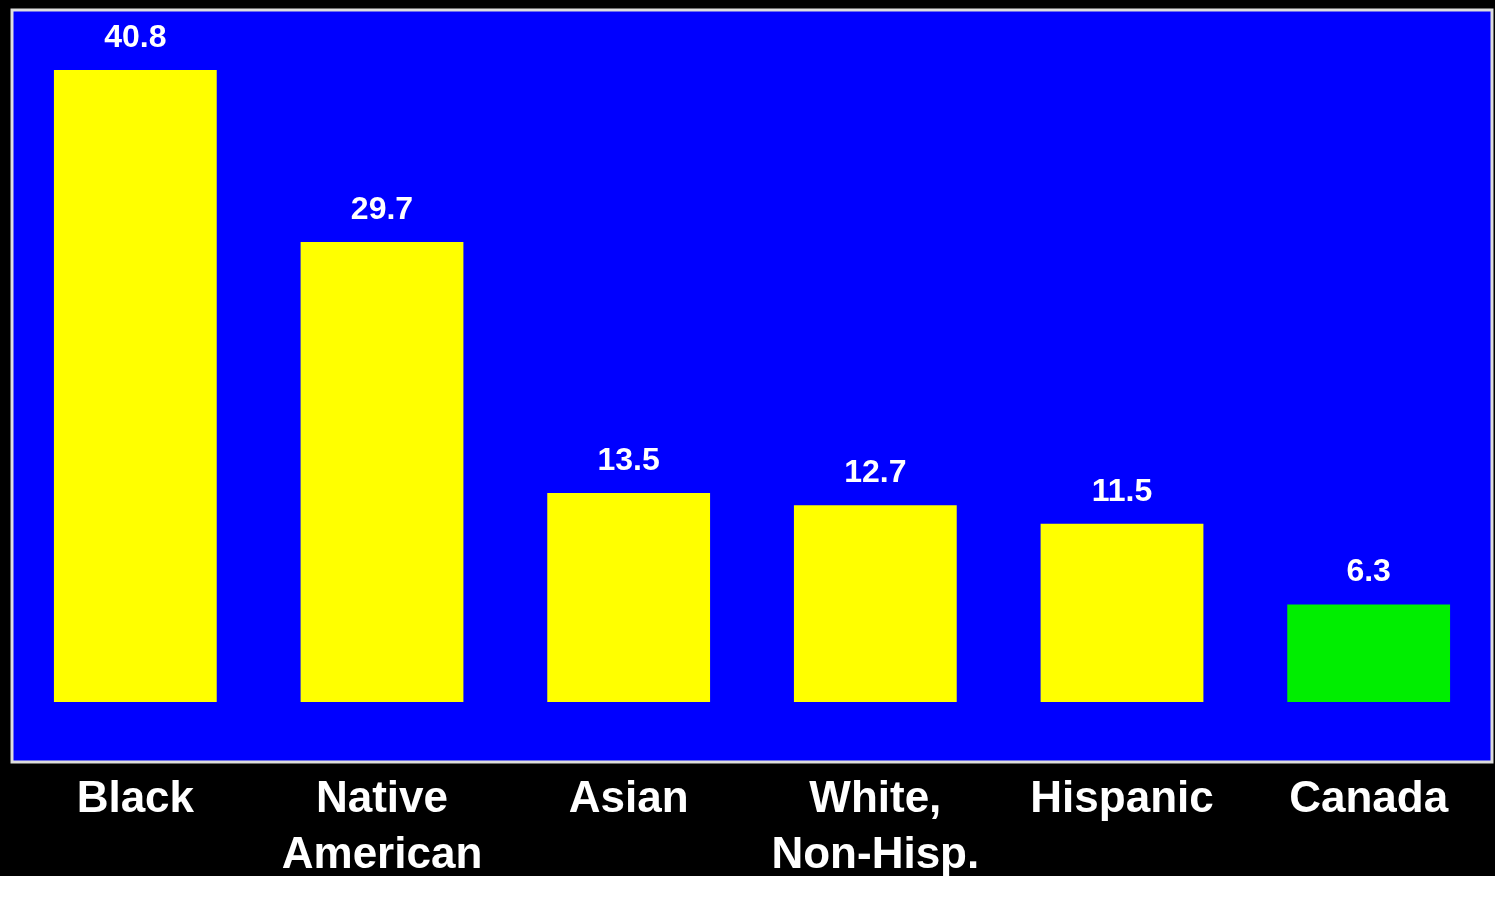 This screenshot has width=1495, height=902. What do you see at coordinates (382, 207) in the screenshot?
I see `data-label: 29.7` at bounding box center [382, 207].